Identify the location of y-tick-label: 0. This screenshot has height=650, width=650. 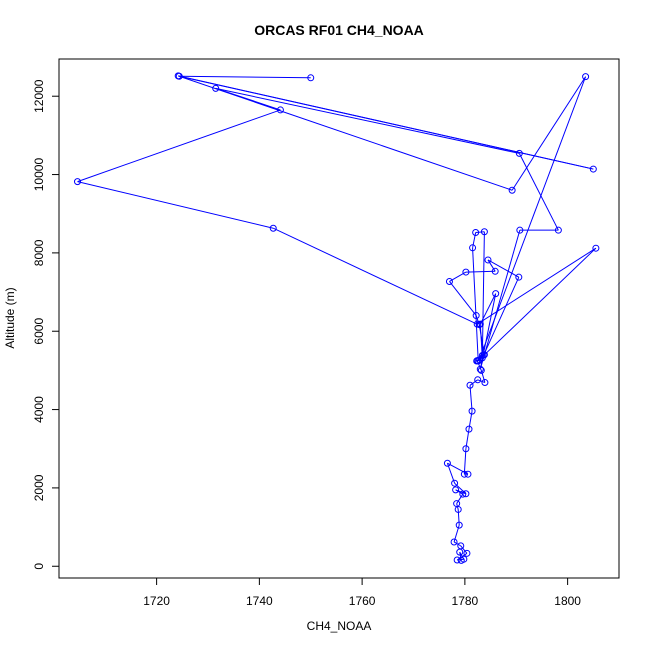
(39, 566).